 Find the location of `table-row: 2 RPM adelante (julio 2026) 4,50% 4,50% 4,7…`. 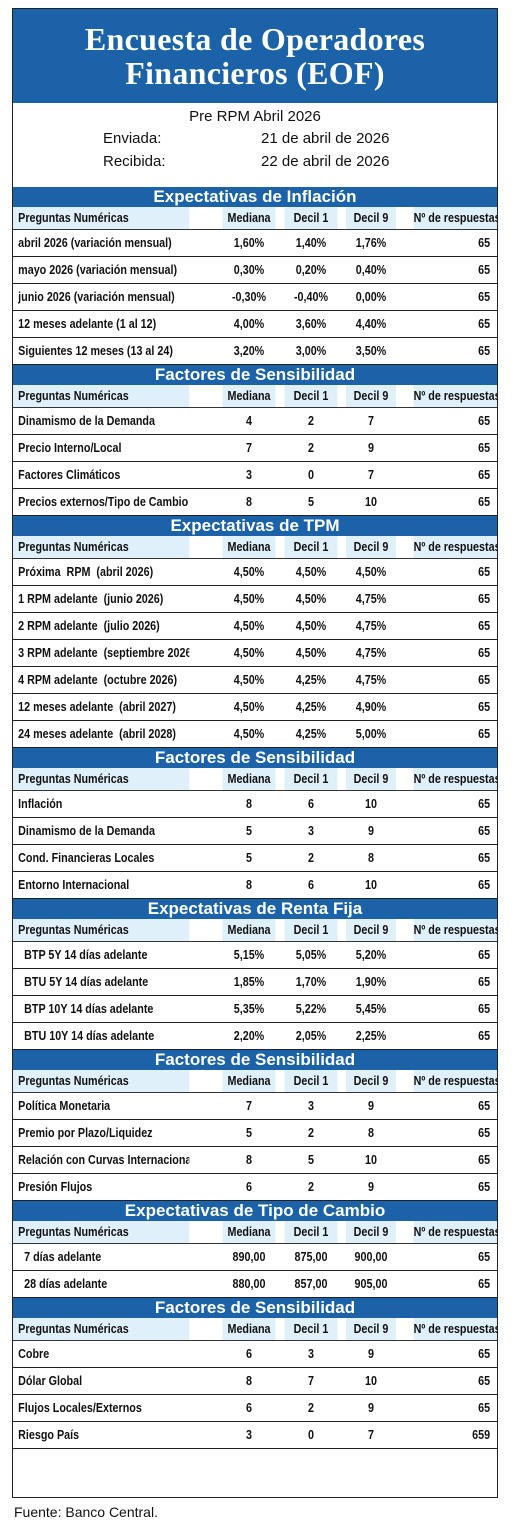

table-row: 2 RPM adelante (julio 2026) 4,50% 4,50% 4,7… is located at coordinates (255, 626).